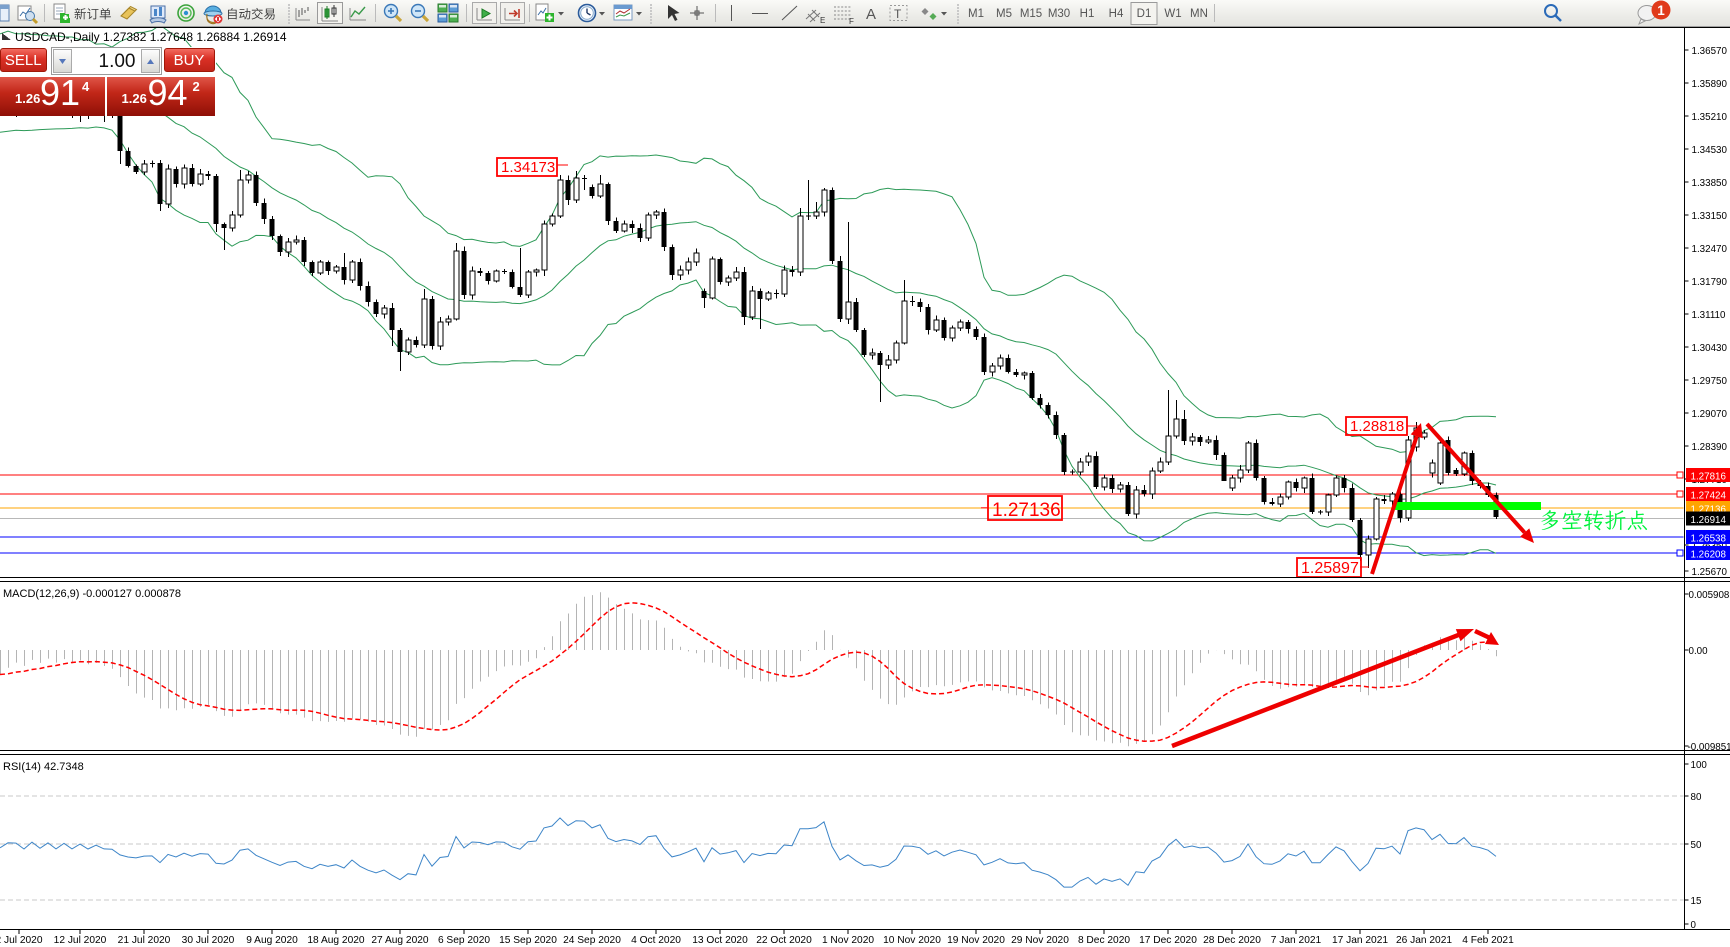  What do you see at coordinates (1699, 651) in the screenshot?
I see `svg-text: 0.00` at bounding box center [1699, 651].